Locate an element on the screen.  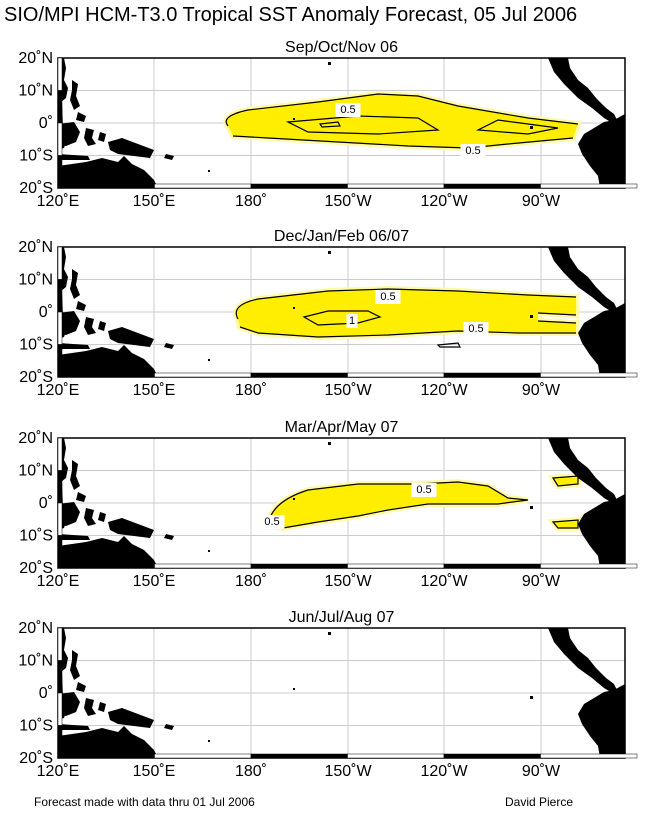
footer-left: Forecast made with data thru 01 Jul 2006 is located at coordinates (144, 802).